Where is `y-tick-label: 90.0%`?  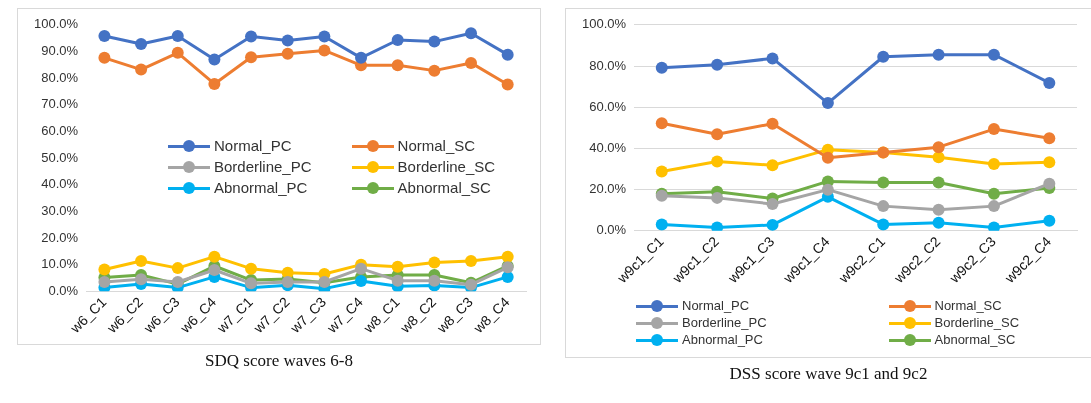 y-tick-label: 90.0% is located at coordinates (60, 51).